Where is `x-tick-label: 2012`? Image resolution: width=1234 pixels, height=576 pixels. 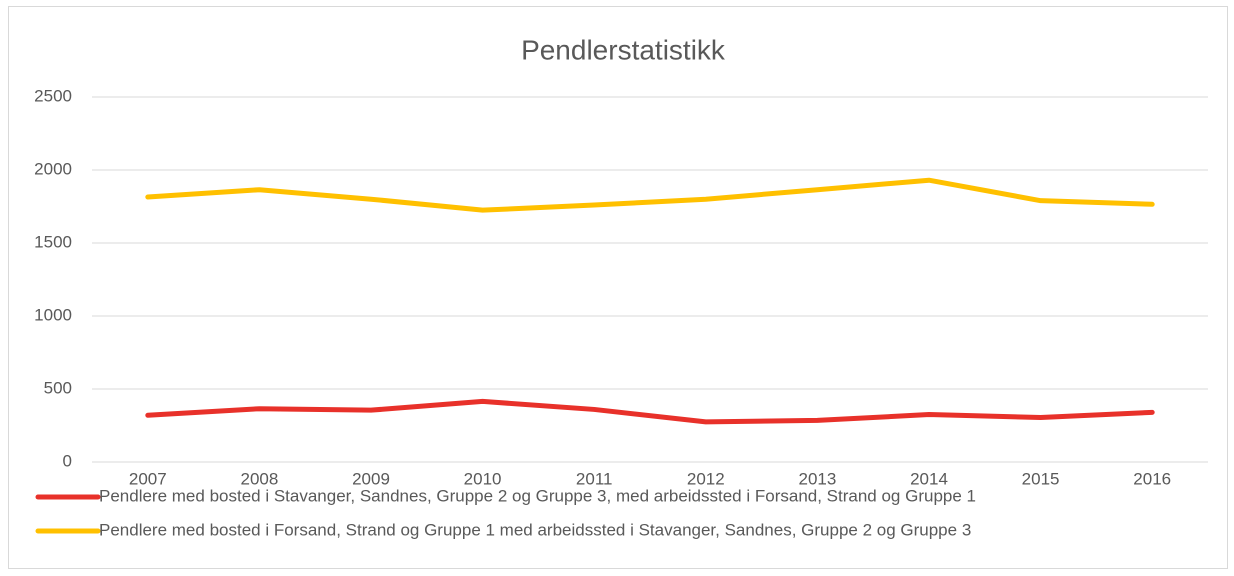
x-tick-label: 2012 is located at coordinates (706, 478).